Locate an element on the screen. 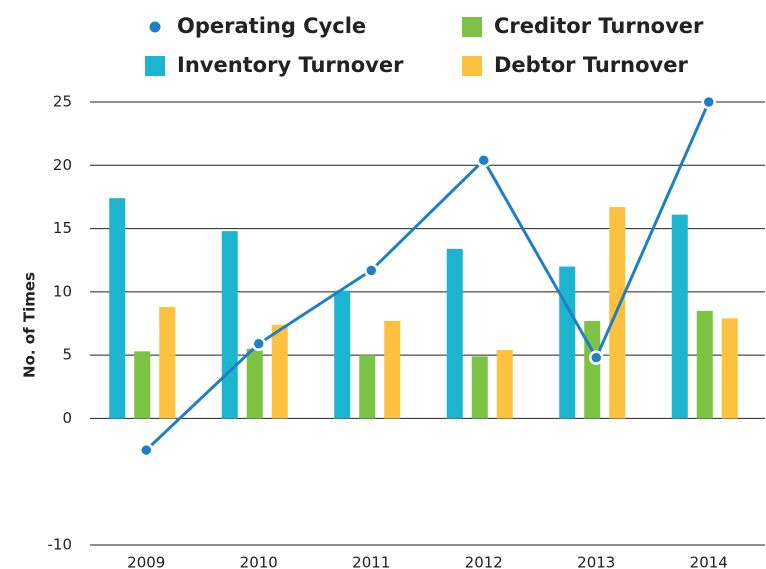 The height and width of the screenshot is (569, 766). x-tick-label: 2012 is located at coordinates (484, 561).